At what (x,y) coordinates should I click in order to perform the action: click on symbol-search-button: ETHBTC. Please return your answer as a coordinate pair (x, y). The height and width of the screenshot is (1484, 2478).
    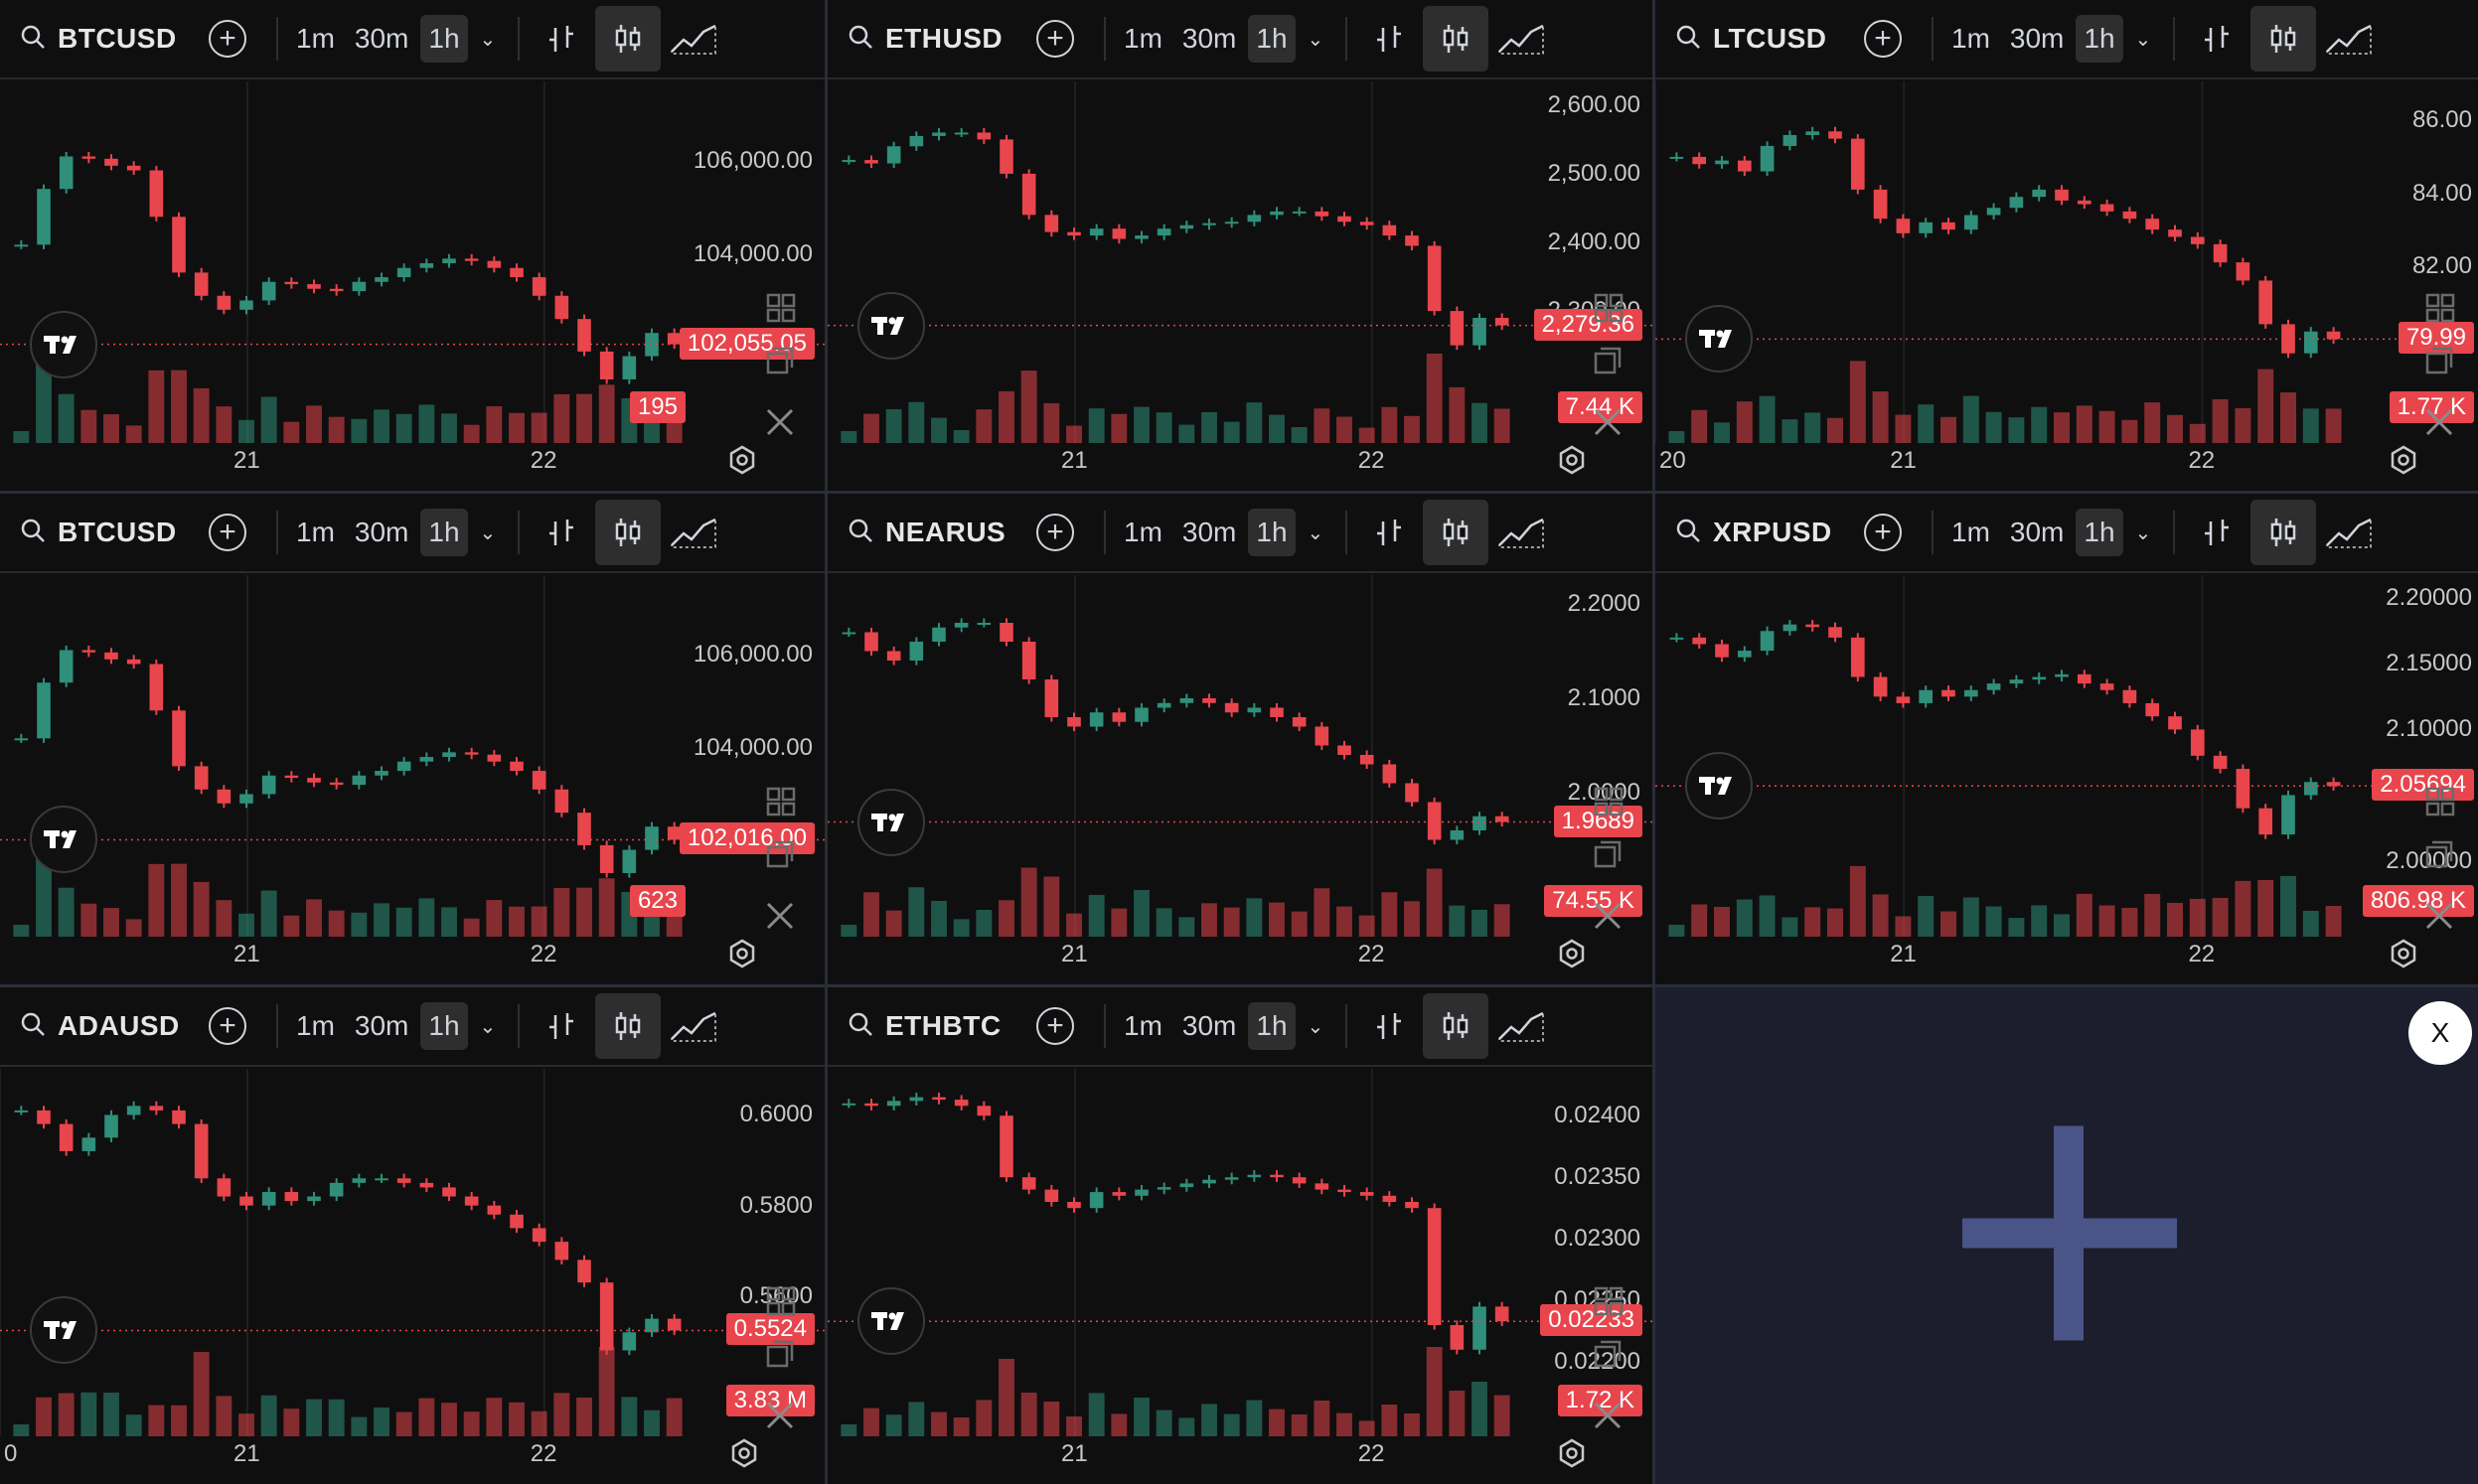
    Looking at the image, I should click on (942, 1026).